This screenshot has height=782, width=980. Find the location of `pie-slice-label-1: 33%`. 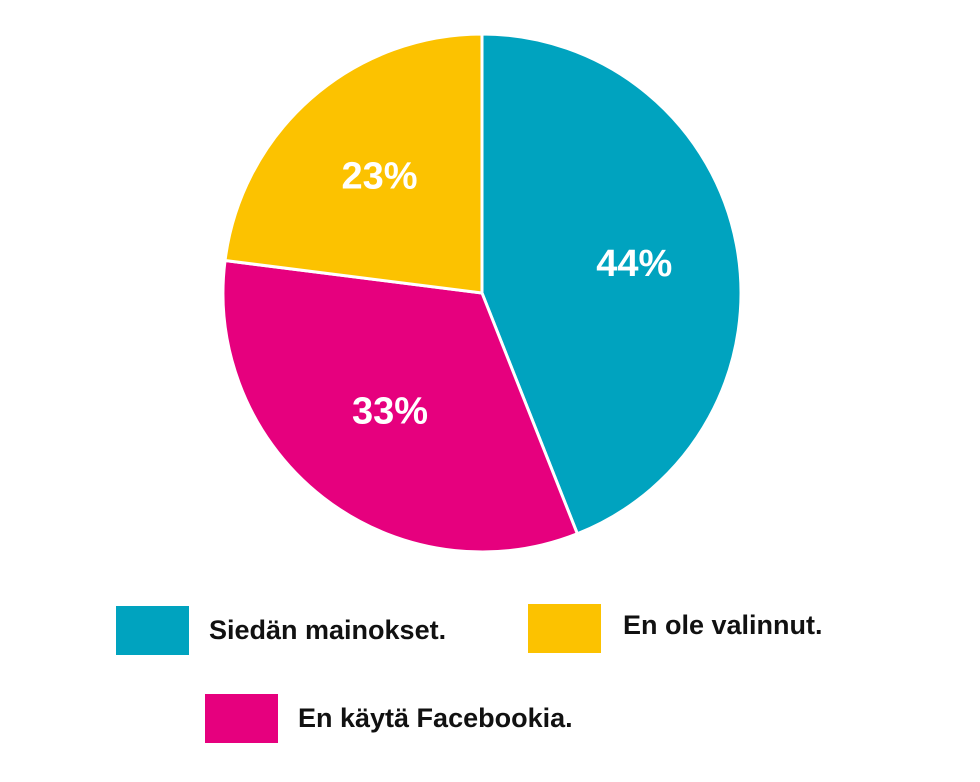

pie-slice-label-1: 33% is located at coordinates (390, 412).